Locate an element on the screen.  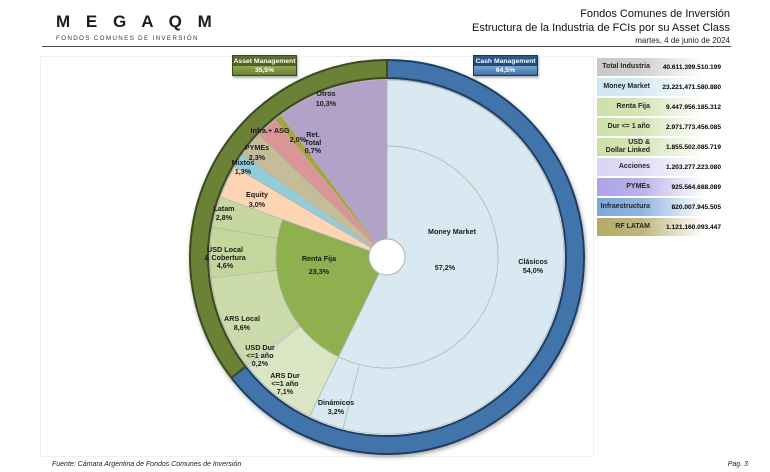
table-row-label: PYMEs is located at coordinates (638, 187).